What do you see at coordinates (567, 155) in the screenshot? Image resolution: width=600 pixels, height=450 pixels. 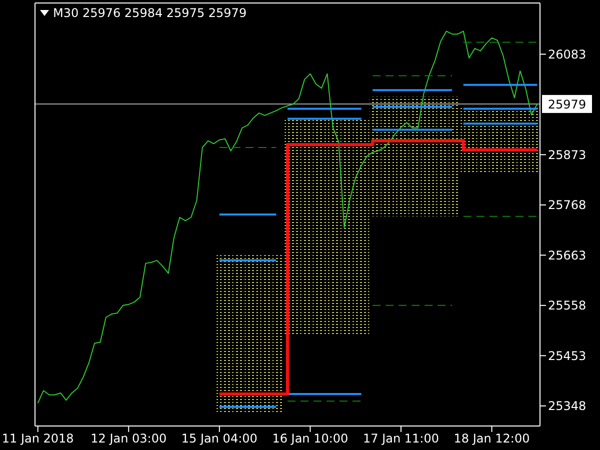 I see `y-tick-label: 25873` at bounding box center [567, 155].